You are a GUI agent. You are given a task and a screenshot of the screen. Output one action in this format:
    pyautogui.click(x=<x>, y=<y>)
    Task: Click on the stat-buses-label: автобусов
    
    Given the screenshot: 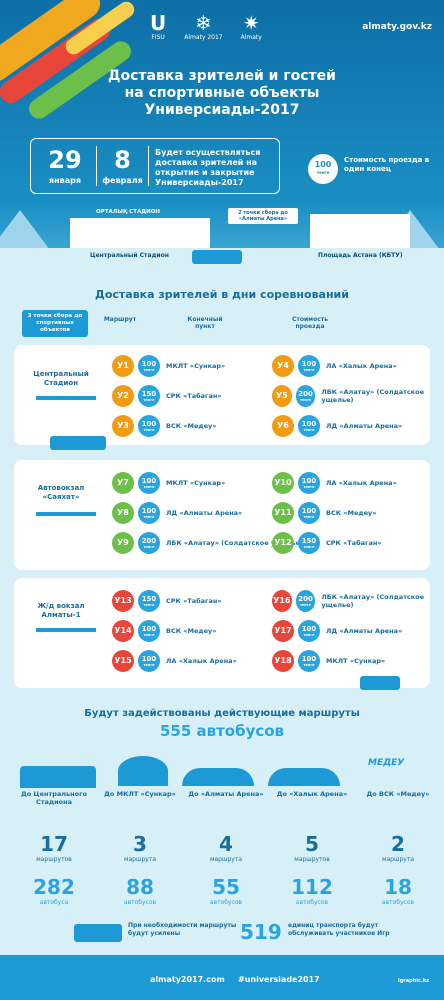 What is the action you would take?
    pyautogui.click(x=398, y=902)
    